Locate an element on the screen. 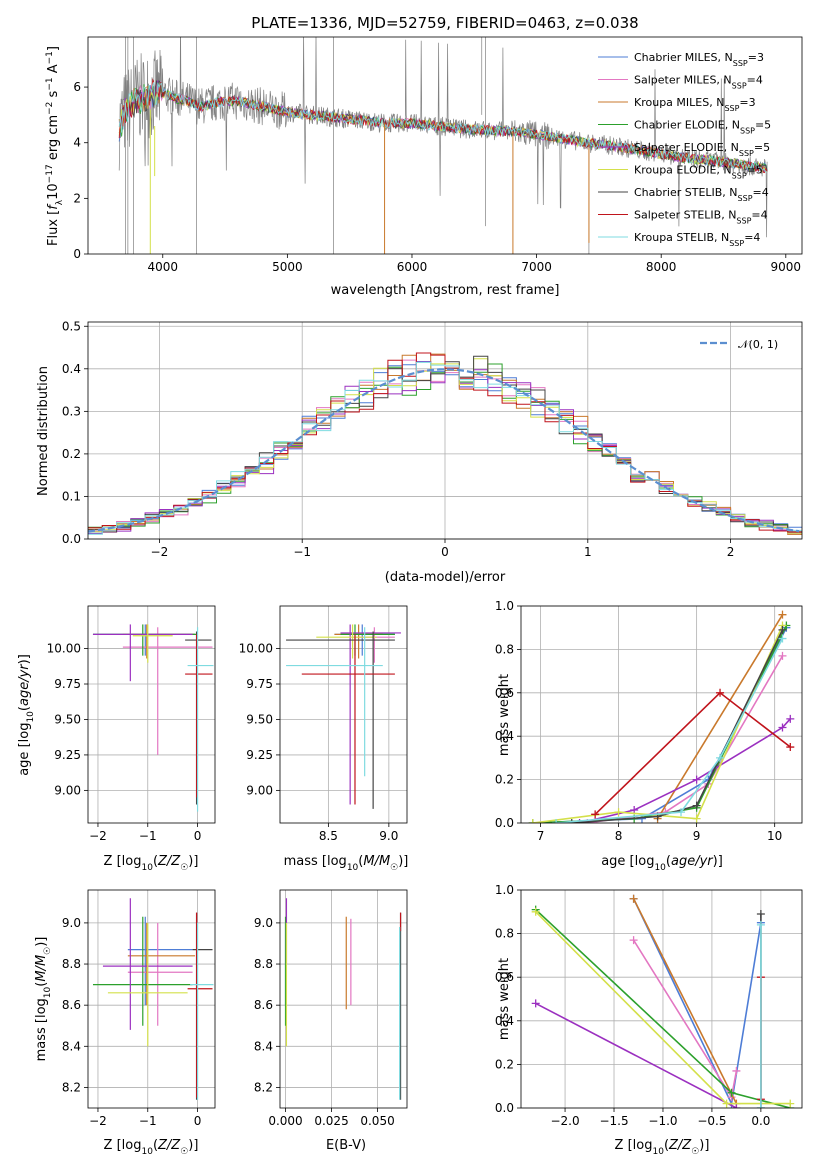  legend-label: 𝒩(0, 1) is located at coordinates (758, 344).